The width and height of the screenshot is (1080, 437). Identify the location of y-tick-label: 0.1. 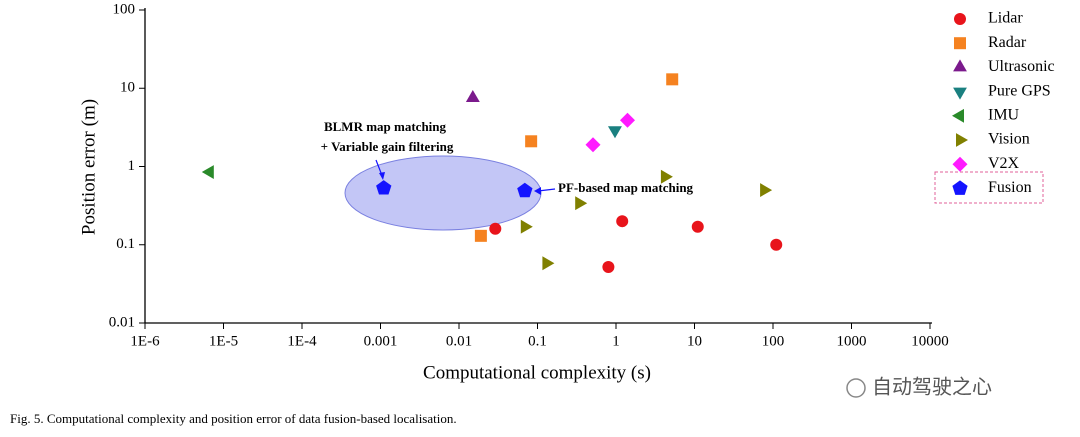
(125, 244).